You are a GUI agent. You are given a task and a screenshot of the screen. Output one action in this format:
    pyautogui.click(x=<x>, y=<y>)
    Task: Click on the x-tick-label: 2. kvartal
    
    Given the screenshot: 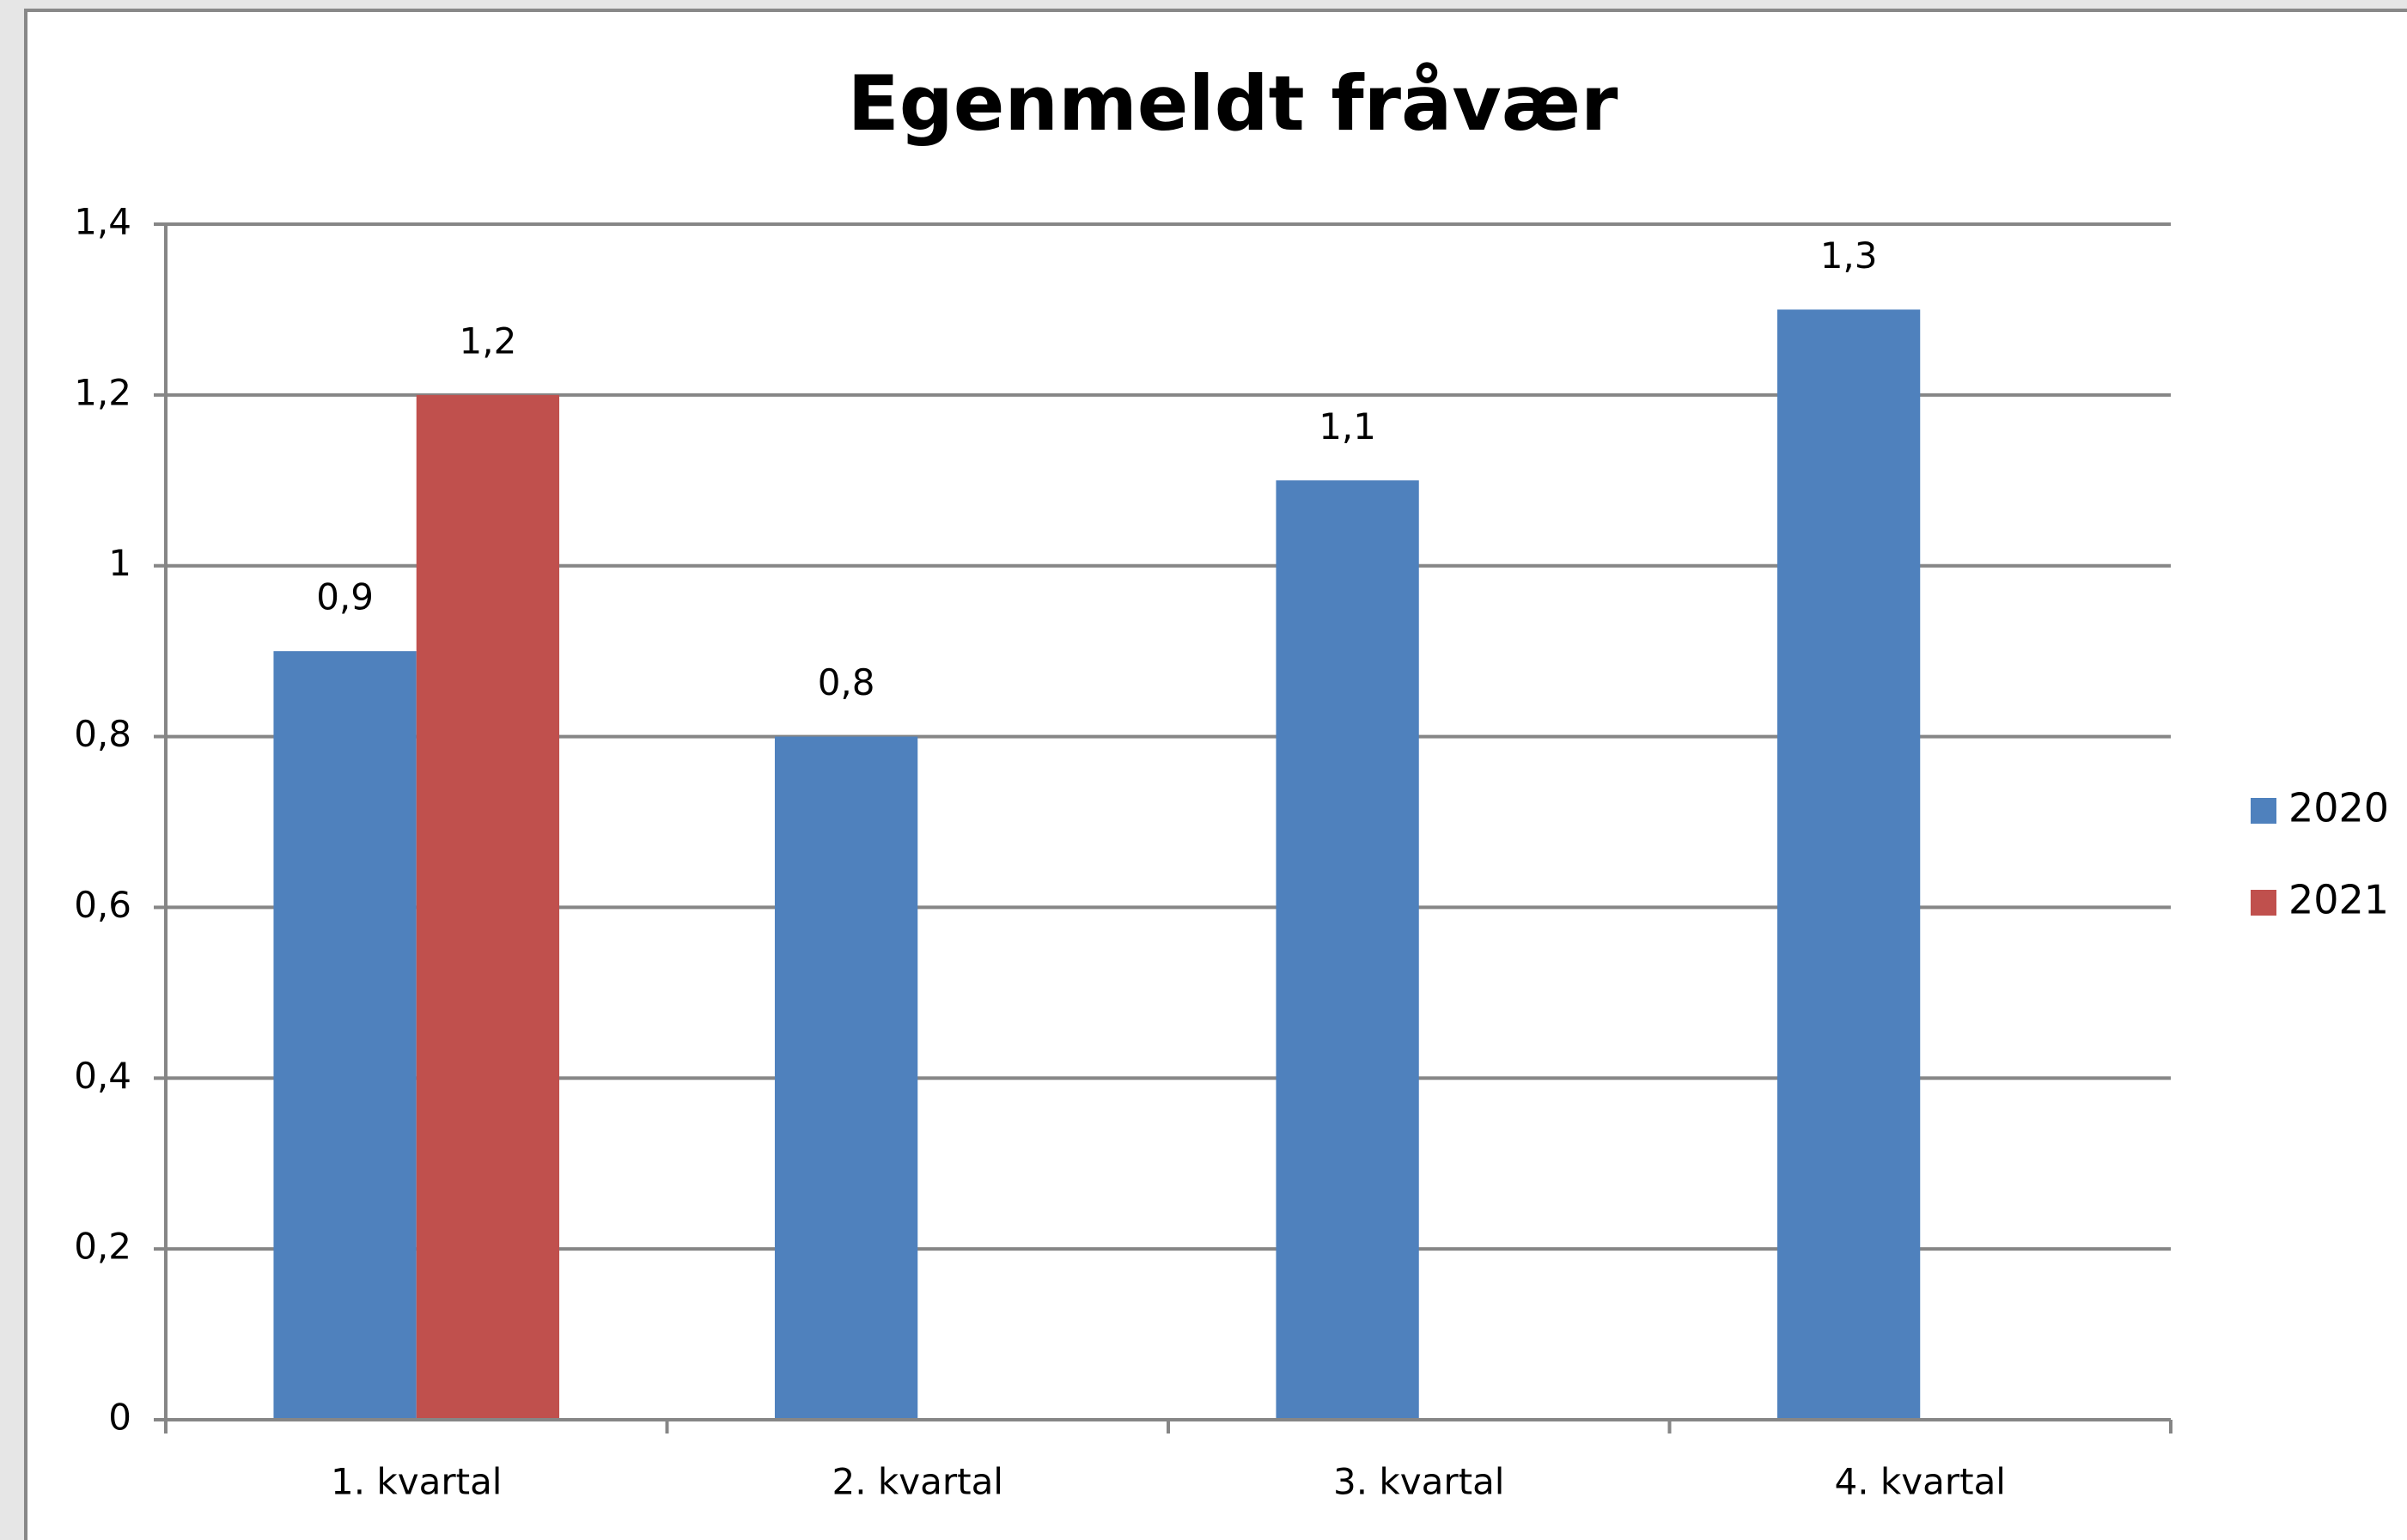 What is the action you would take?
    pyautogui.click(x=917, y=1482)
    